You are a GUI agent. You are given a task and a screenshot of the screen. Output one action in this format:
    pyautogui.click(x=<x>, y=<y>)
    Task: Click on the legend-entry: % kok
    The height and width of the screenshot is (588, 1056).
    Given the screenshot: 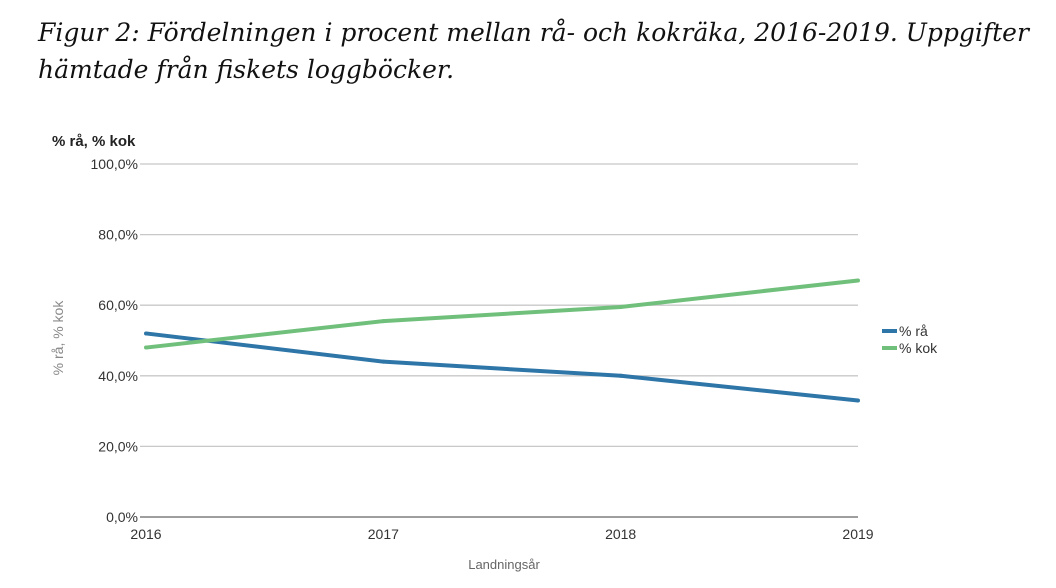 What is the action you would take?
    pyautogui.click(x=918, y=348)
    